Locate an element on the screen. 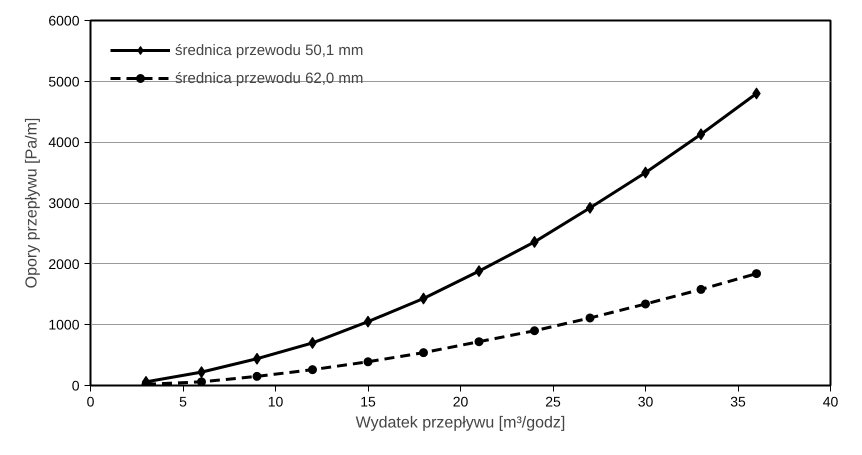  x-tick-label: 10 is located at coordinates (276, 402).